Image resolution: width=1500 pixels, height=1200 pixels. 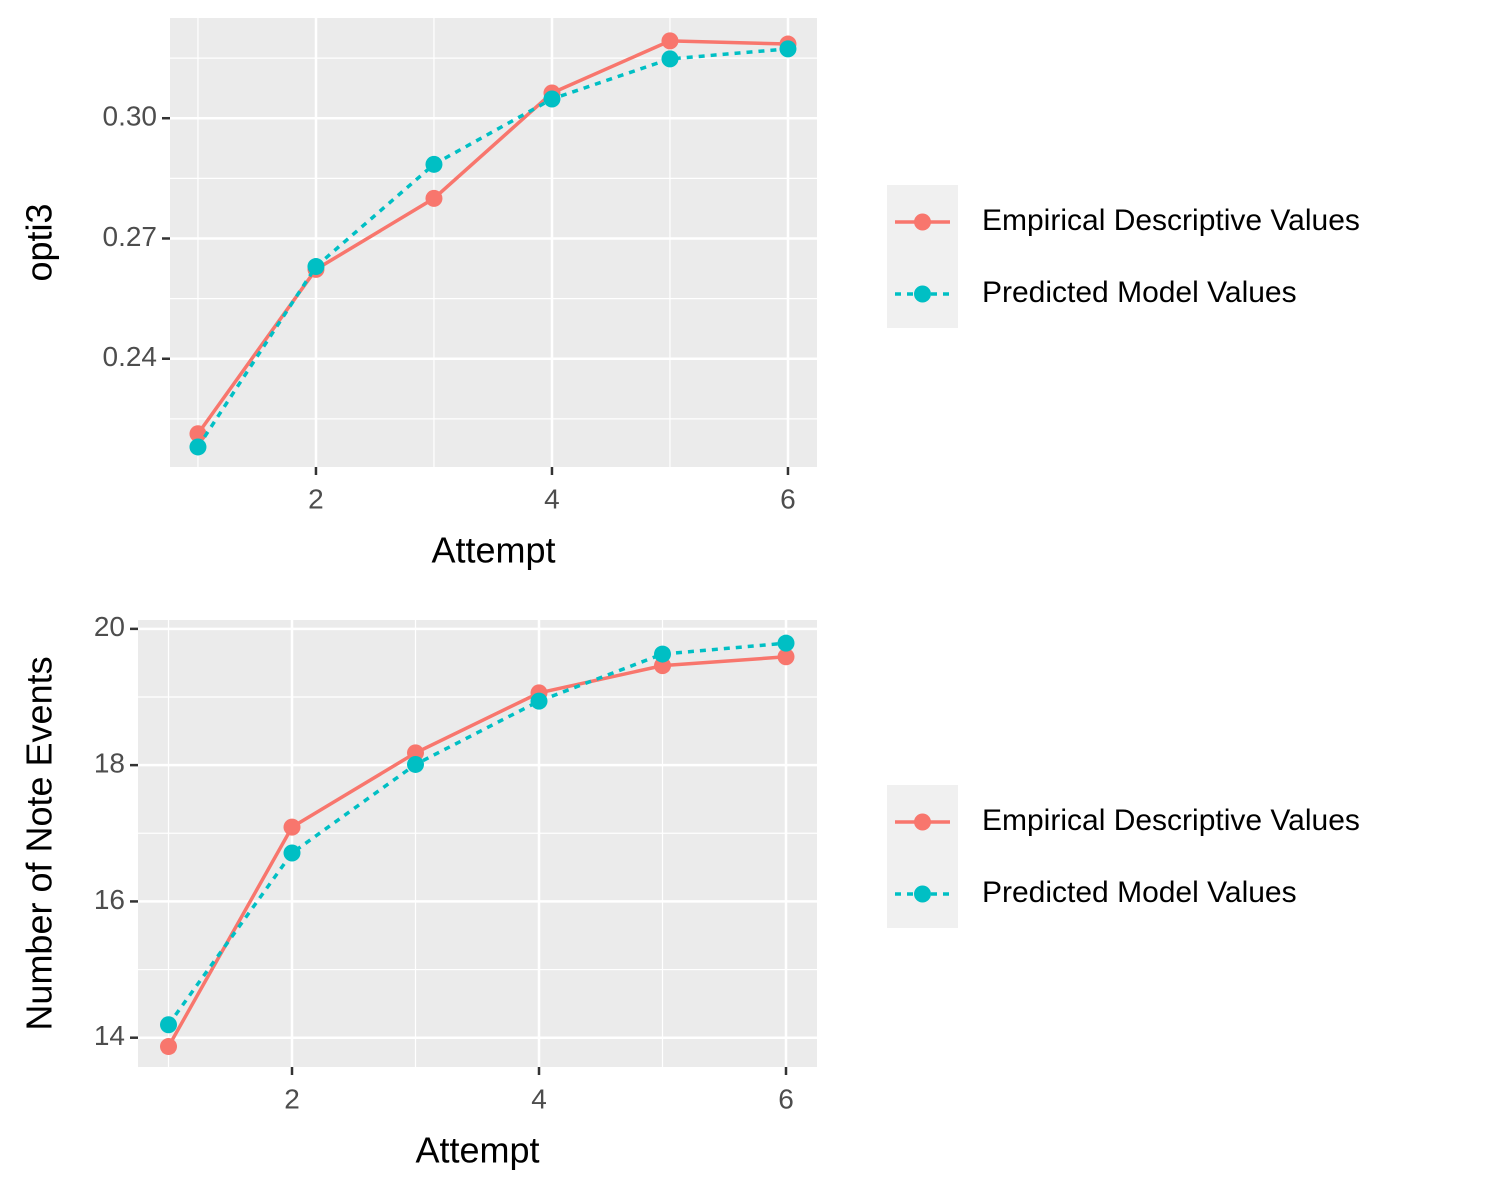 What do you see at coordinates (109, 763) in the screenshot?
I see `y-tick-label: 18` at bounding box center [109, 763].